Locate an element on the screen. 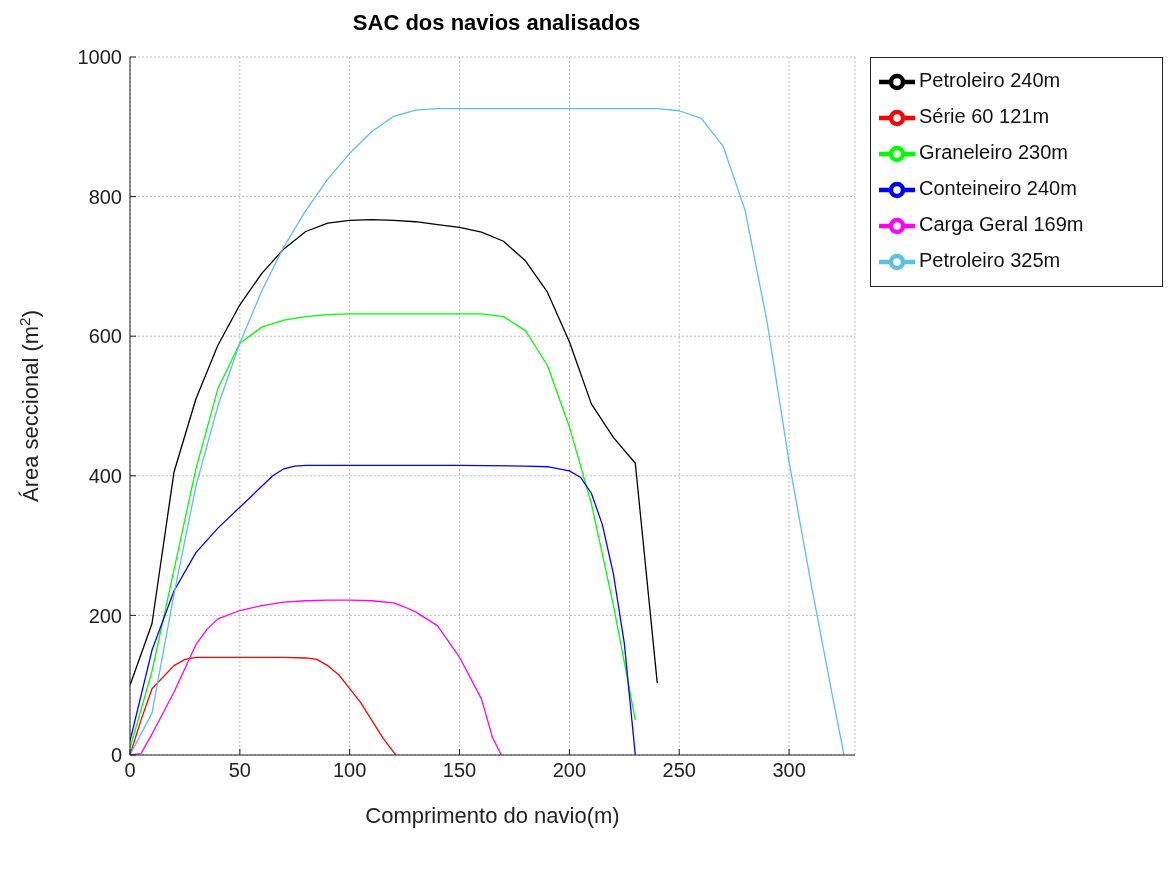 Image resolution: width=1173 pixels, height=871 pixels. legend-label: Conteineiro 240m is located at coordinates (998, 188).